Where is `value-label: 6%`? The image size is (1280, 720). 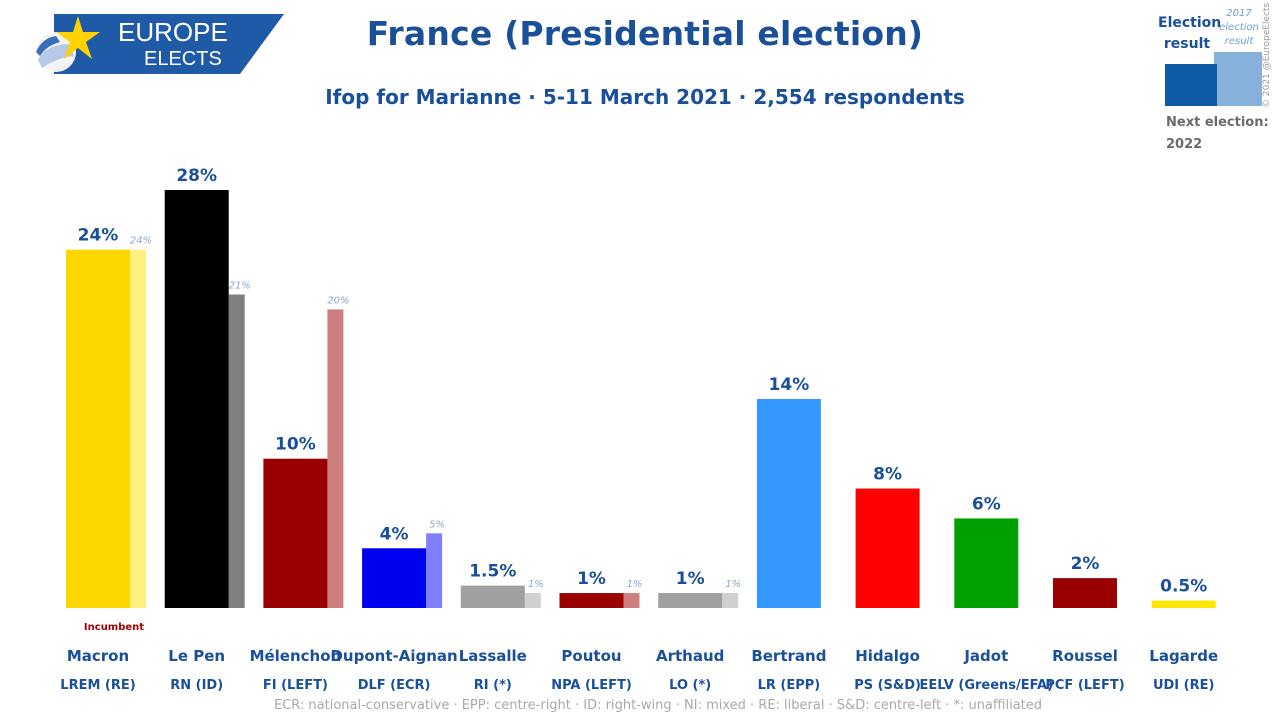 value-label: 6% is located at coordinates (986, 504).